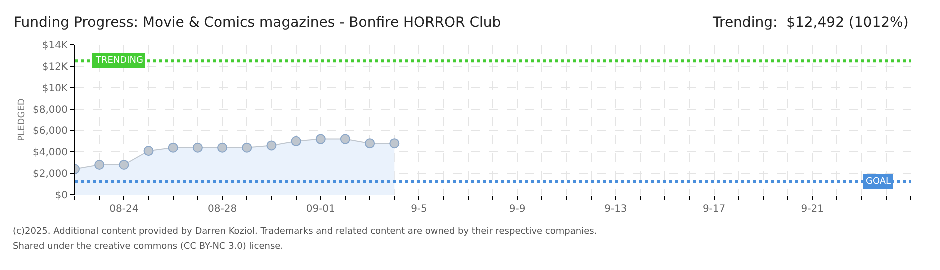 This screenshot has height=270, width=940. What do you see at coordinates (50, 174) in the screenshot?
I see `y-tick-label: $2,000` at bounding box center [50, 174].